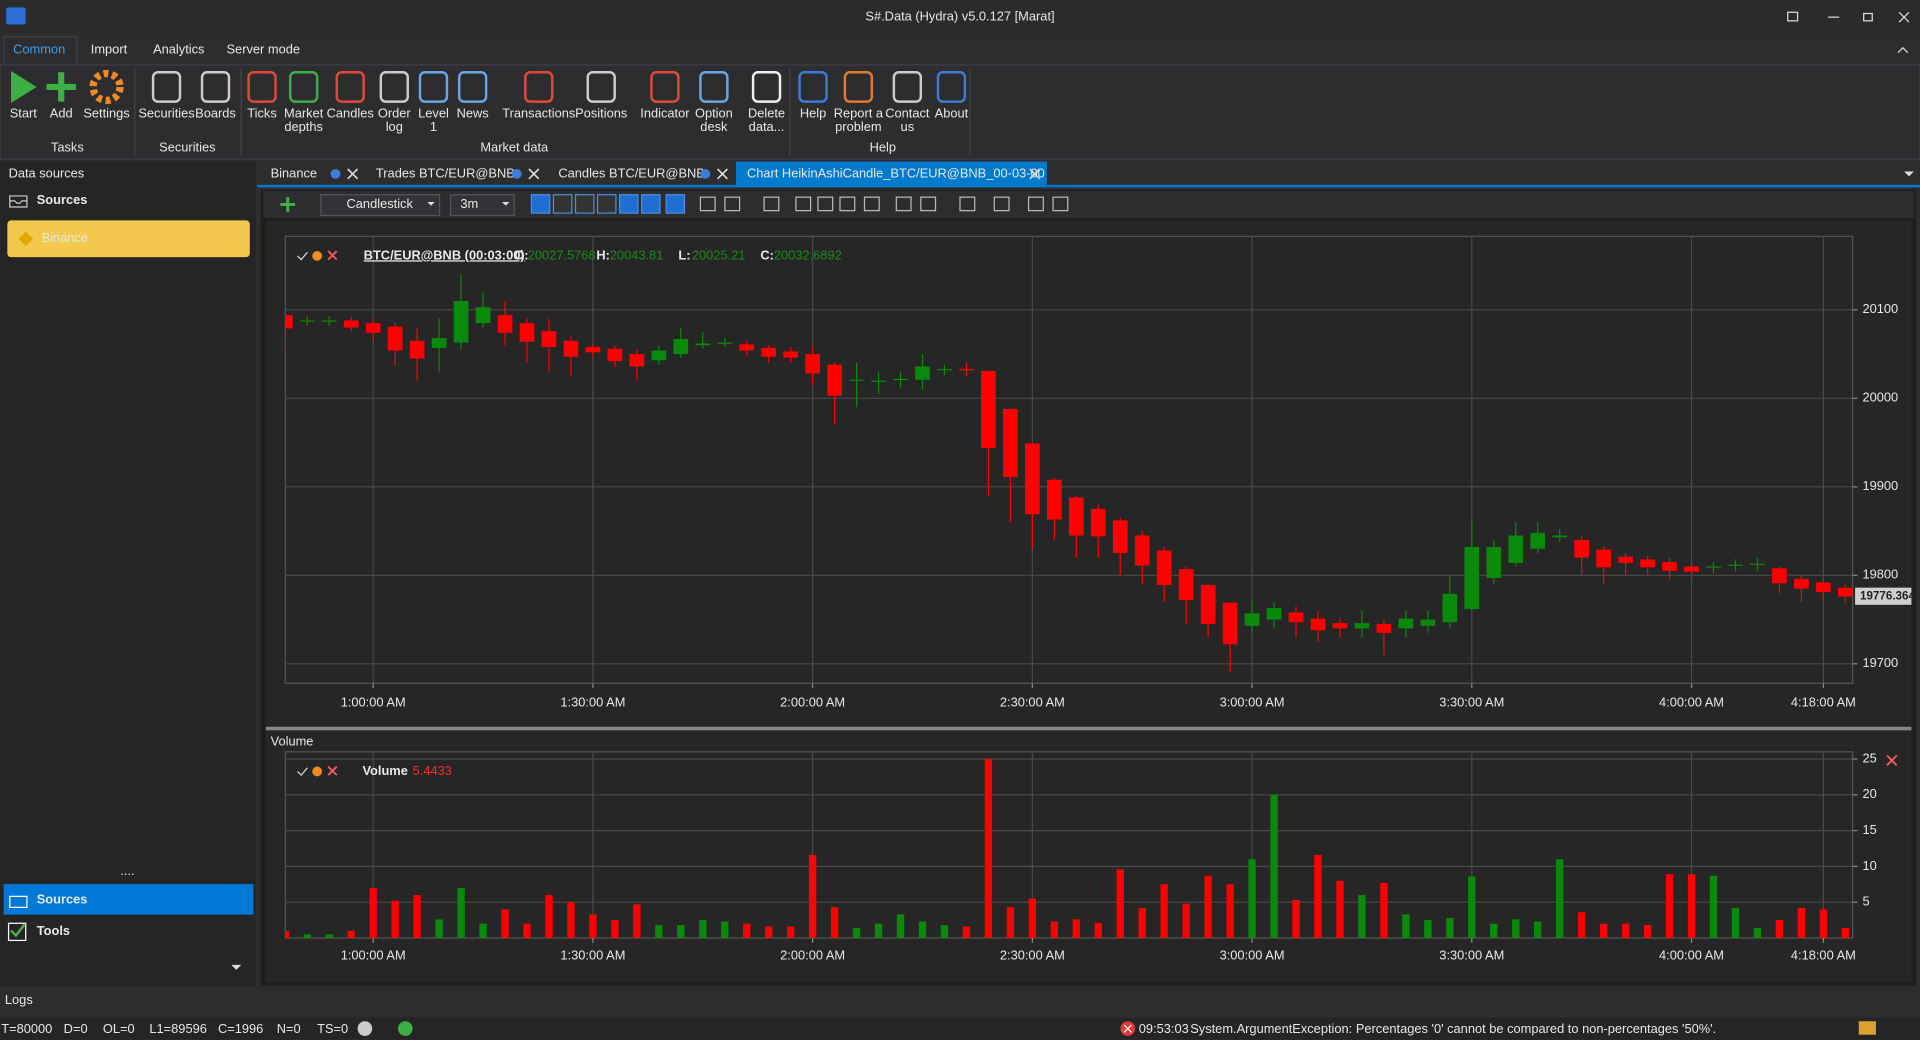  I want to click on ribbon-button-label: Delete, so click(766, 112).